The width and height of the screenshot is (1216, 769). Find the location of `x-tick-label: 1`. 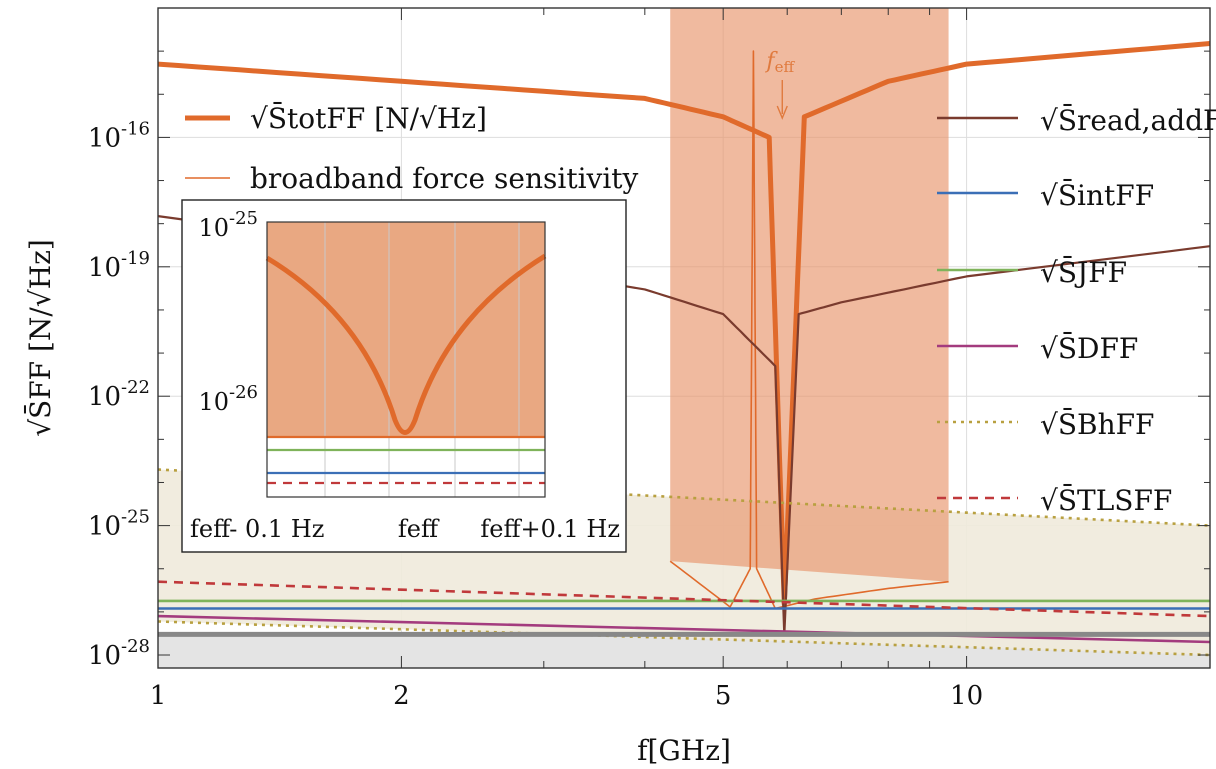

x-tick-label: 1 is located at coordinates (158, 696).